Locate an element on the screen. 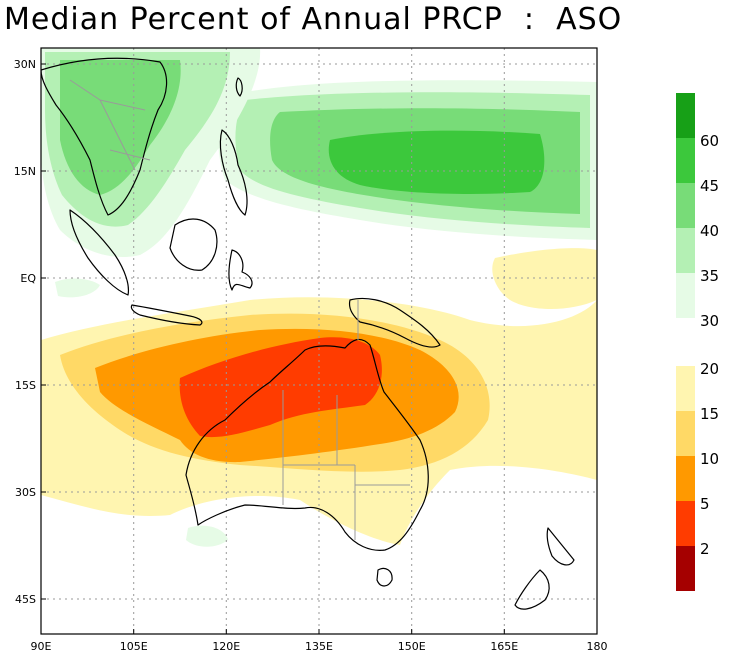 Image resolution: width=730 pixels, height=664 pixels. colorbar-wet-label: 40 is located at coordinates (709, 231).